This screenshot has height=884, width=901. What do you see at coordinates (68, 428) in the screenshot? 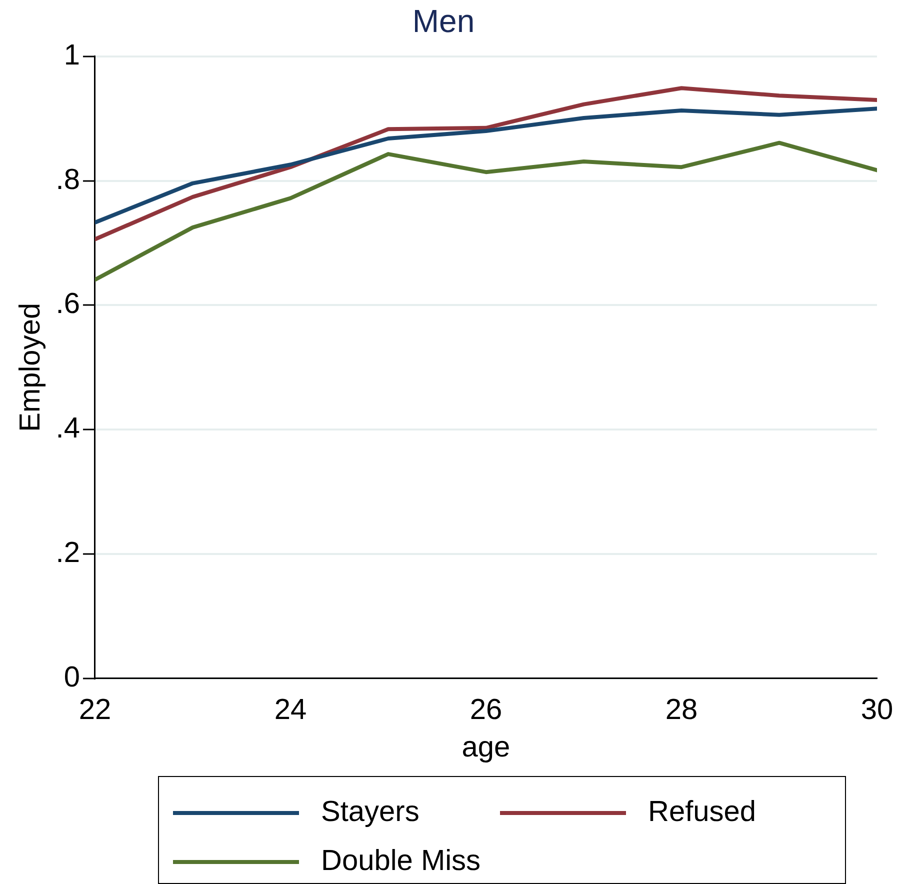
I see `y-tick-label: .4` at bounding box center [68, 428].